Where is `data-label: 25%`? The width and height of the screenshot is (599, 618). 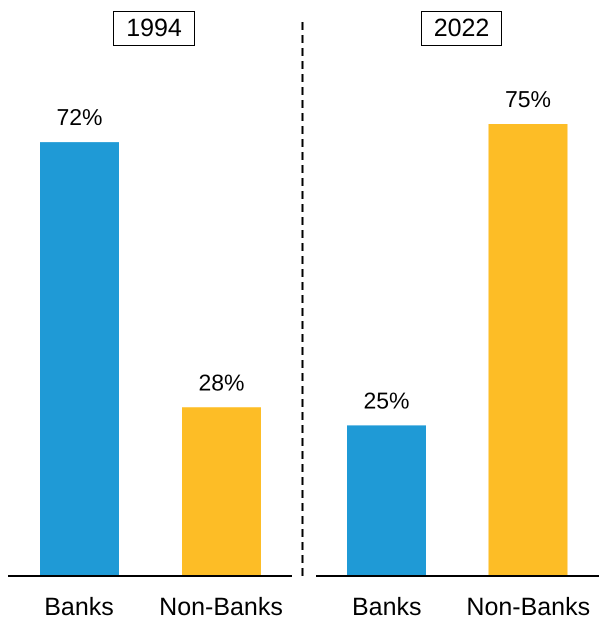 data-label: 25% is located at coordinates (386, 400).